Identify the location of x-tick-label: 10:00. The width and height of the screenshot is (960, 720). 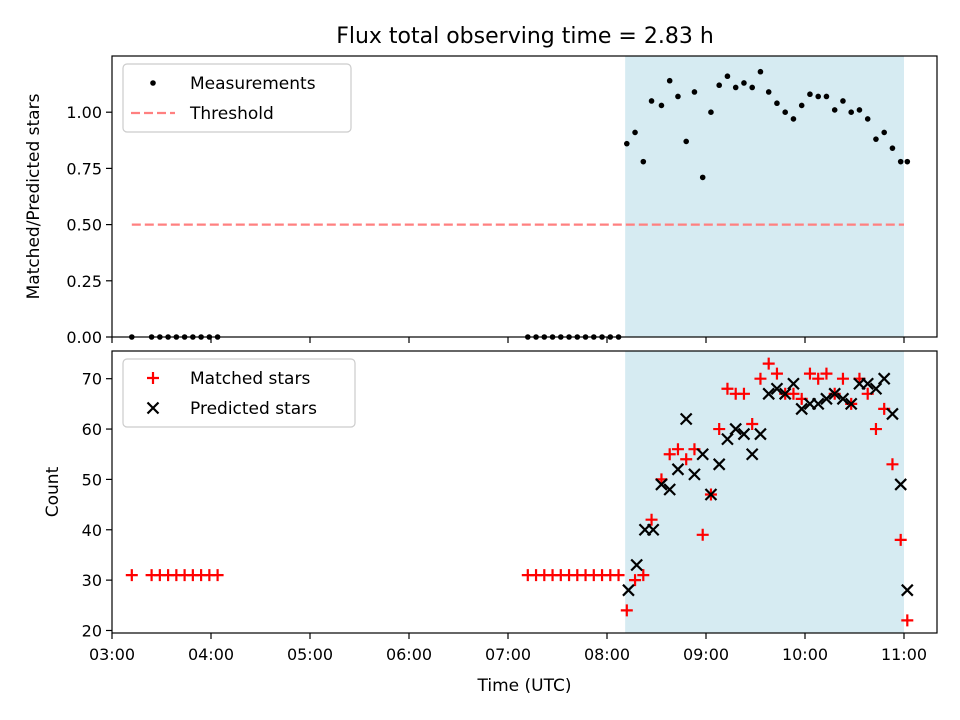
(805, 654).